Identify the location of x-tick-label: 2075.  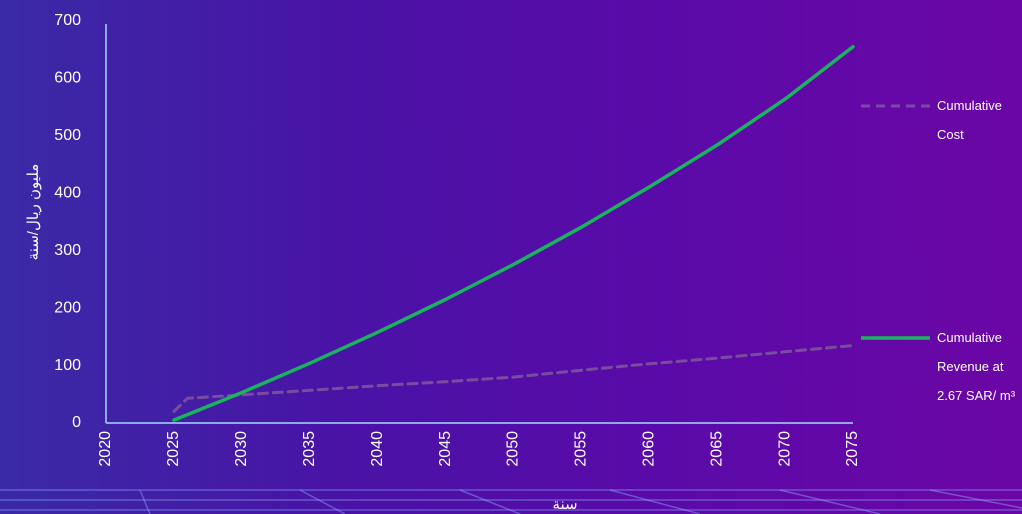
(852, 449).